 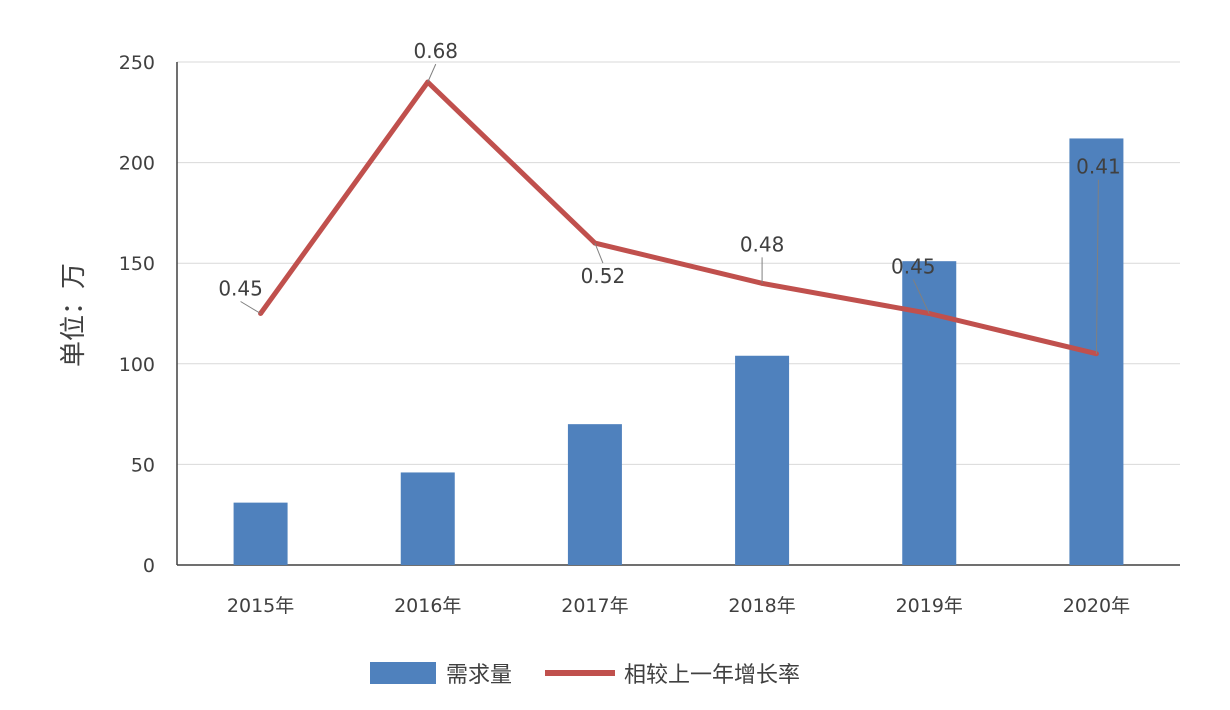 I want to click on y-tick-label: 0, so click(x=149, y=566).